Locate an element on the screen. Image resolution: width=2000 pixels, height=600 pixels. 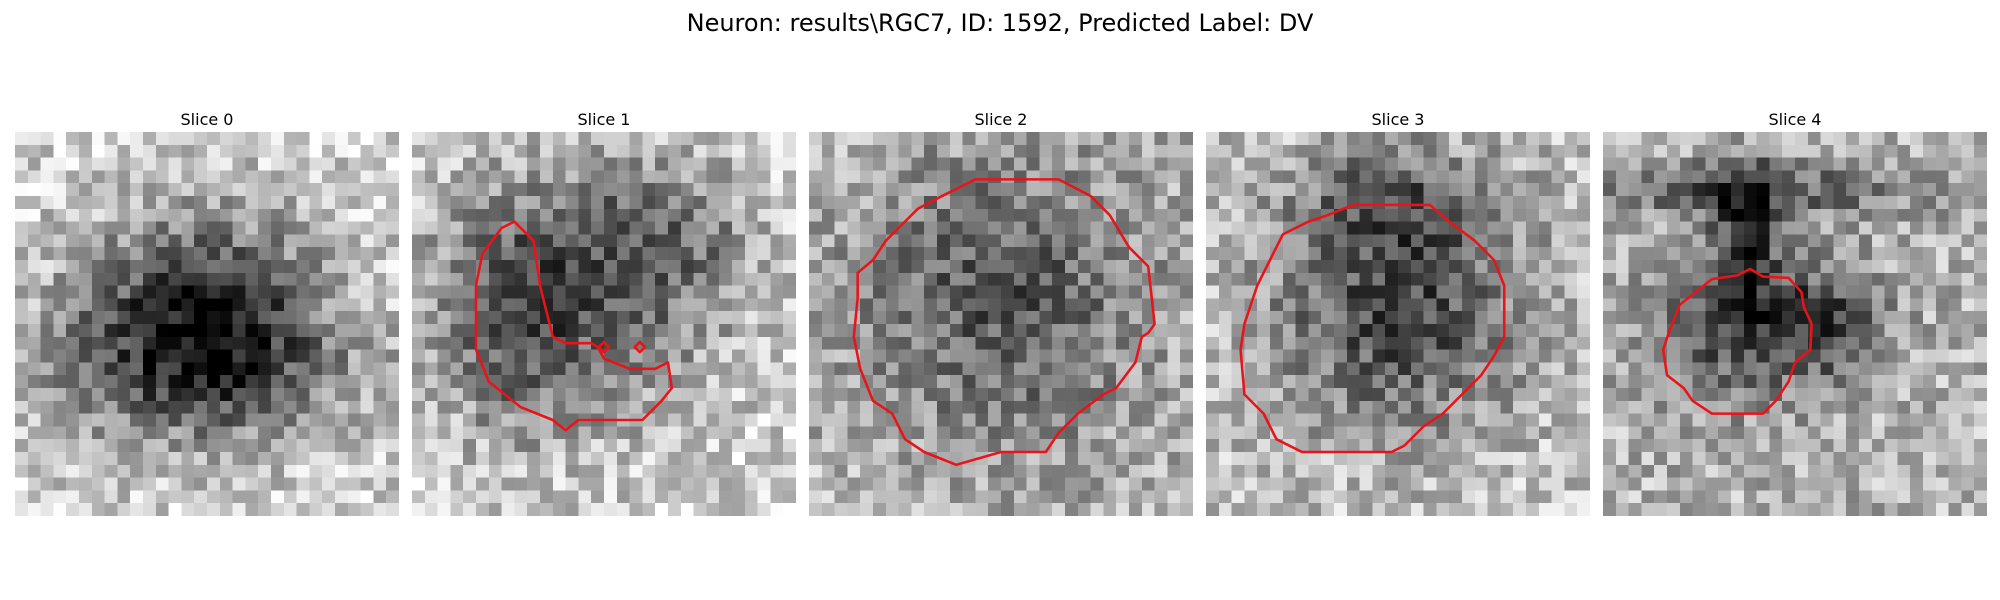
slice-title-3: Slice 3 is located at coordinates (1398, 119).